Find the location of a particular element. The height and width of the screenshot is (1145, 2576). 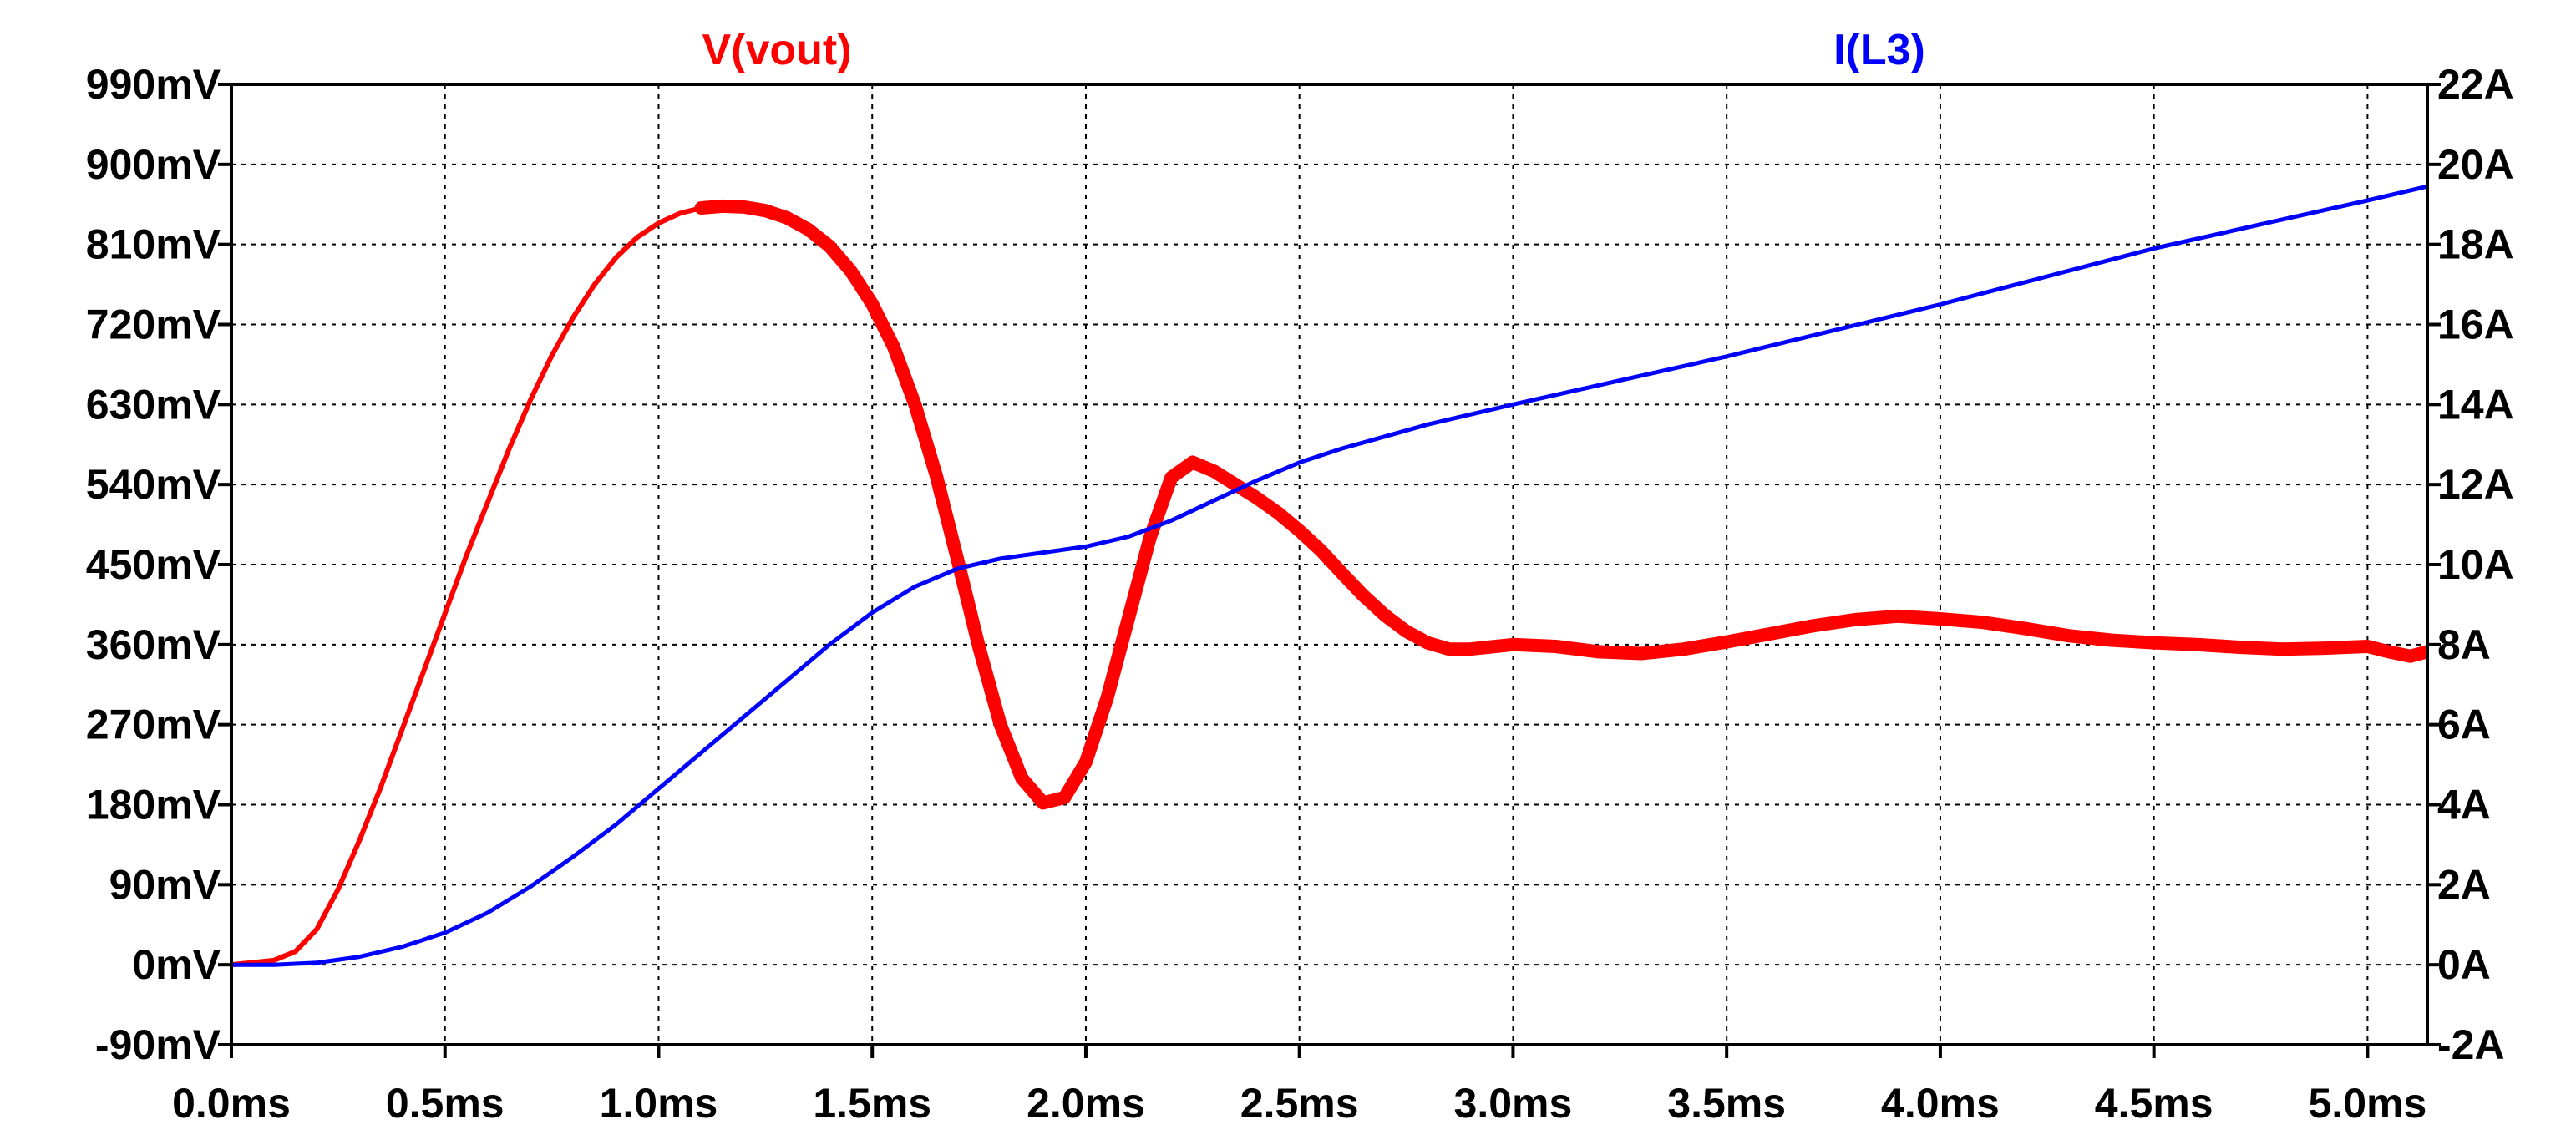

x-tick-label: 5.0ms is located at coordinates (2368, 1103).